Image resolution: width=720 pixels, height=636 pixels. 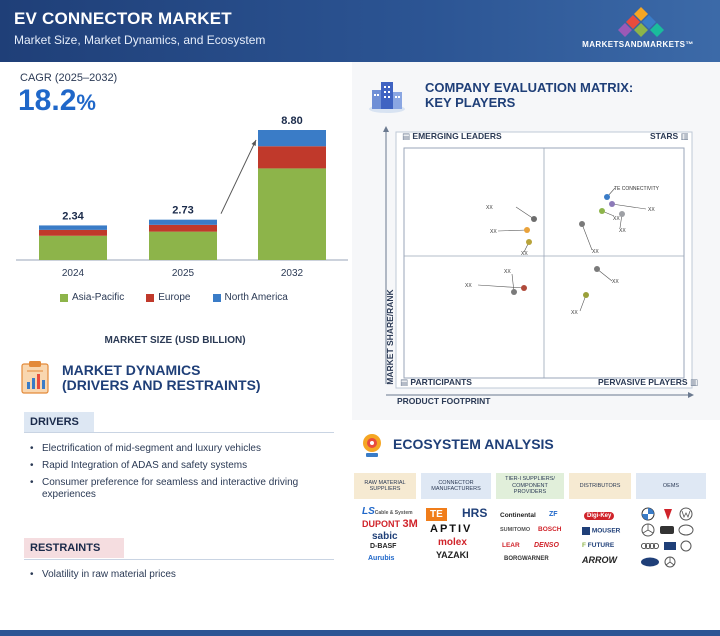 What do you see at coordinates (607, 197) in the screenshot?
I see `matrix-point-te-connectivity` at bounding box center [607, 197].